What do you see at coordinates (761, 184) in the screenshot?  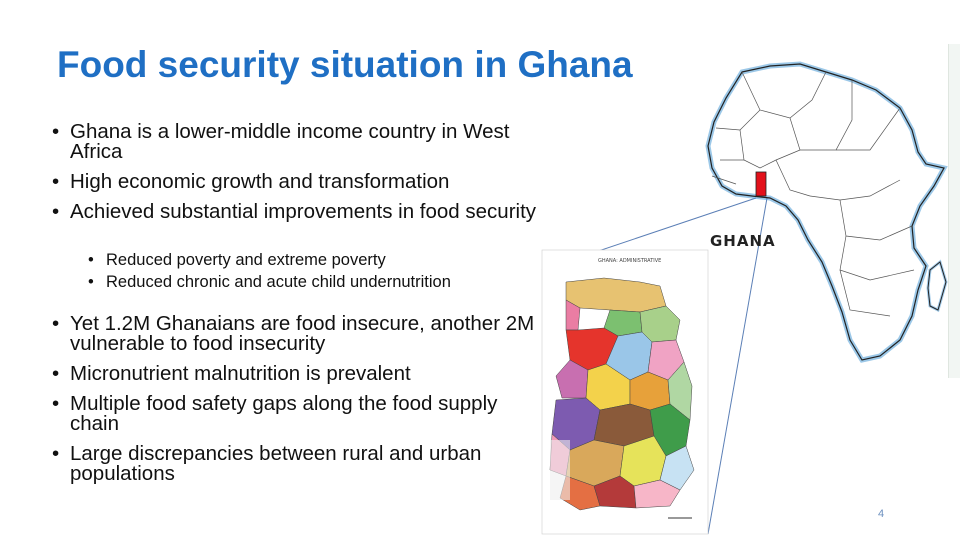 I see `ghana-highlight` at bounding box center [761, 184].